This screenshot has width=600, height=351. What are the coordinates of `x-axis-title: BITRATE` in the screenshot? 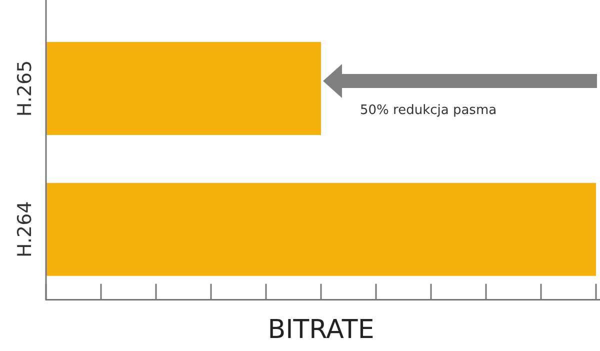 It's located at (321, 330).